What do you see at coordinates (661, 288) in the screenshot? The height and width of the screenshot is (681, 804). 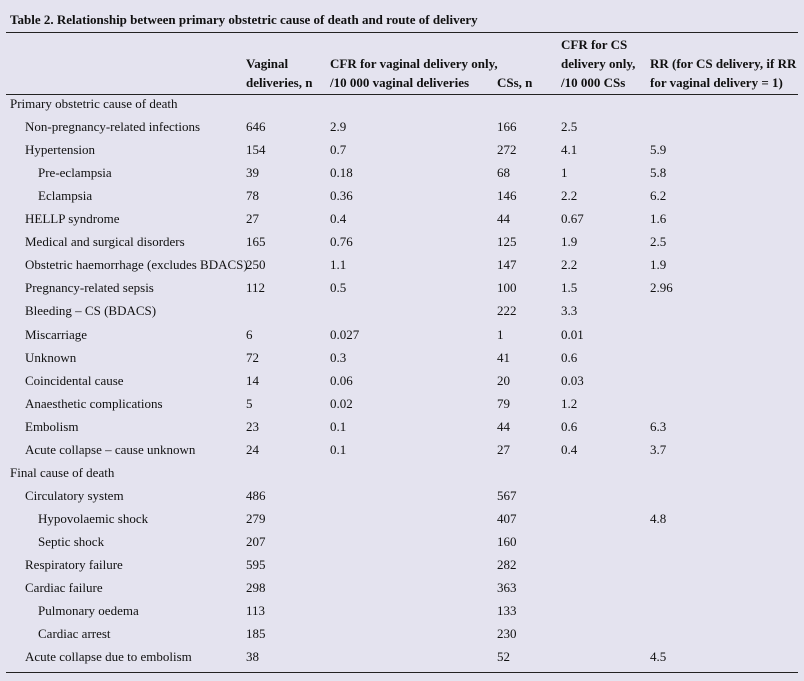 I see `cell: 2.96` at bounding box center [661, 288].